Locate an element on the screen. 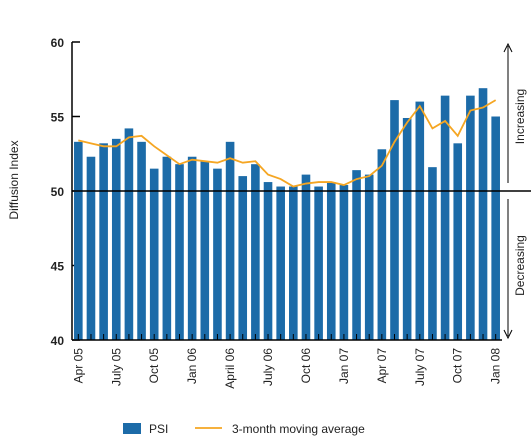 The width and height of the screenshot is (531, 446). y-tick-label: 45 is located at coordinates (58, 267).